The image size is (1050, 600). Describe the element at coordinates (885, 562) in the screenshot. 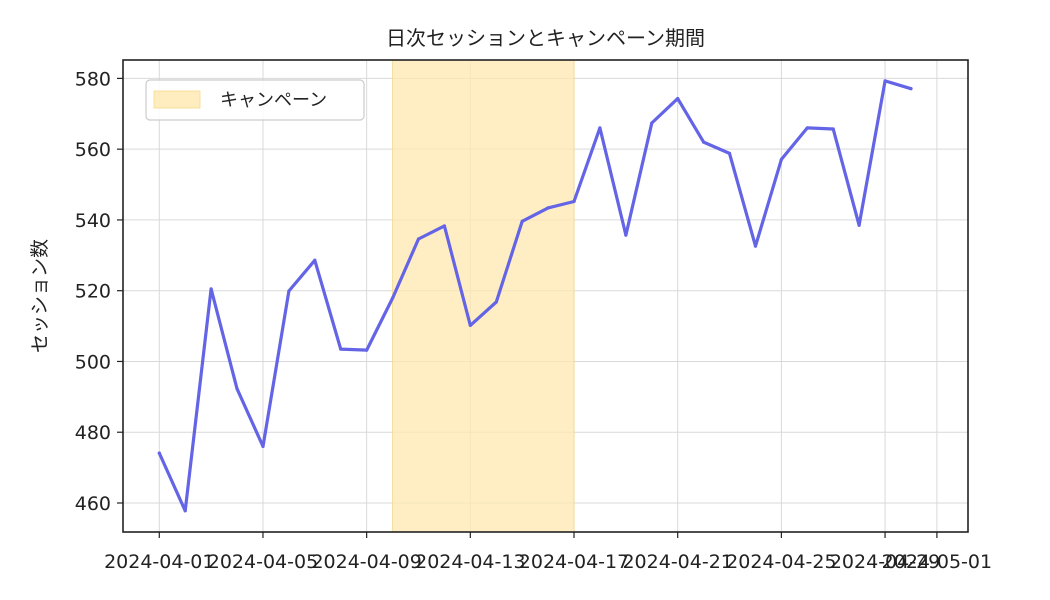

I see `x-tick-label: 2024-04-29` at that location.